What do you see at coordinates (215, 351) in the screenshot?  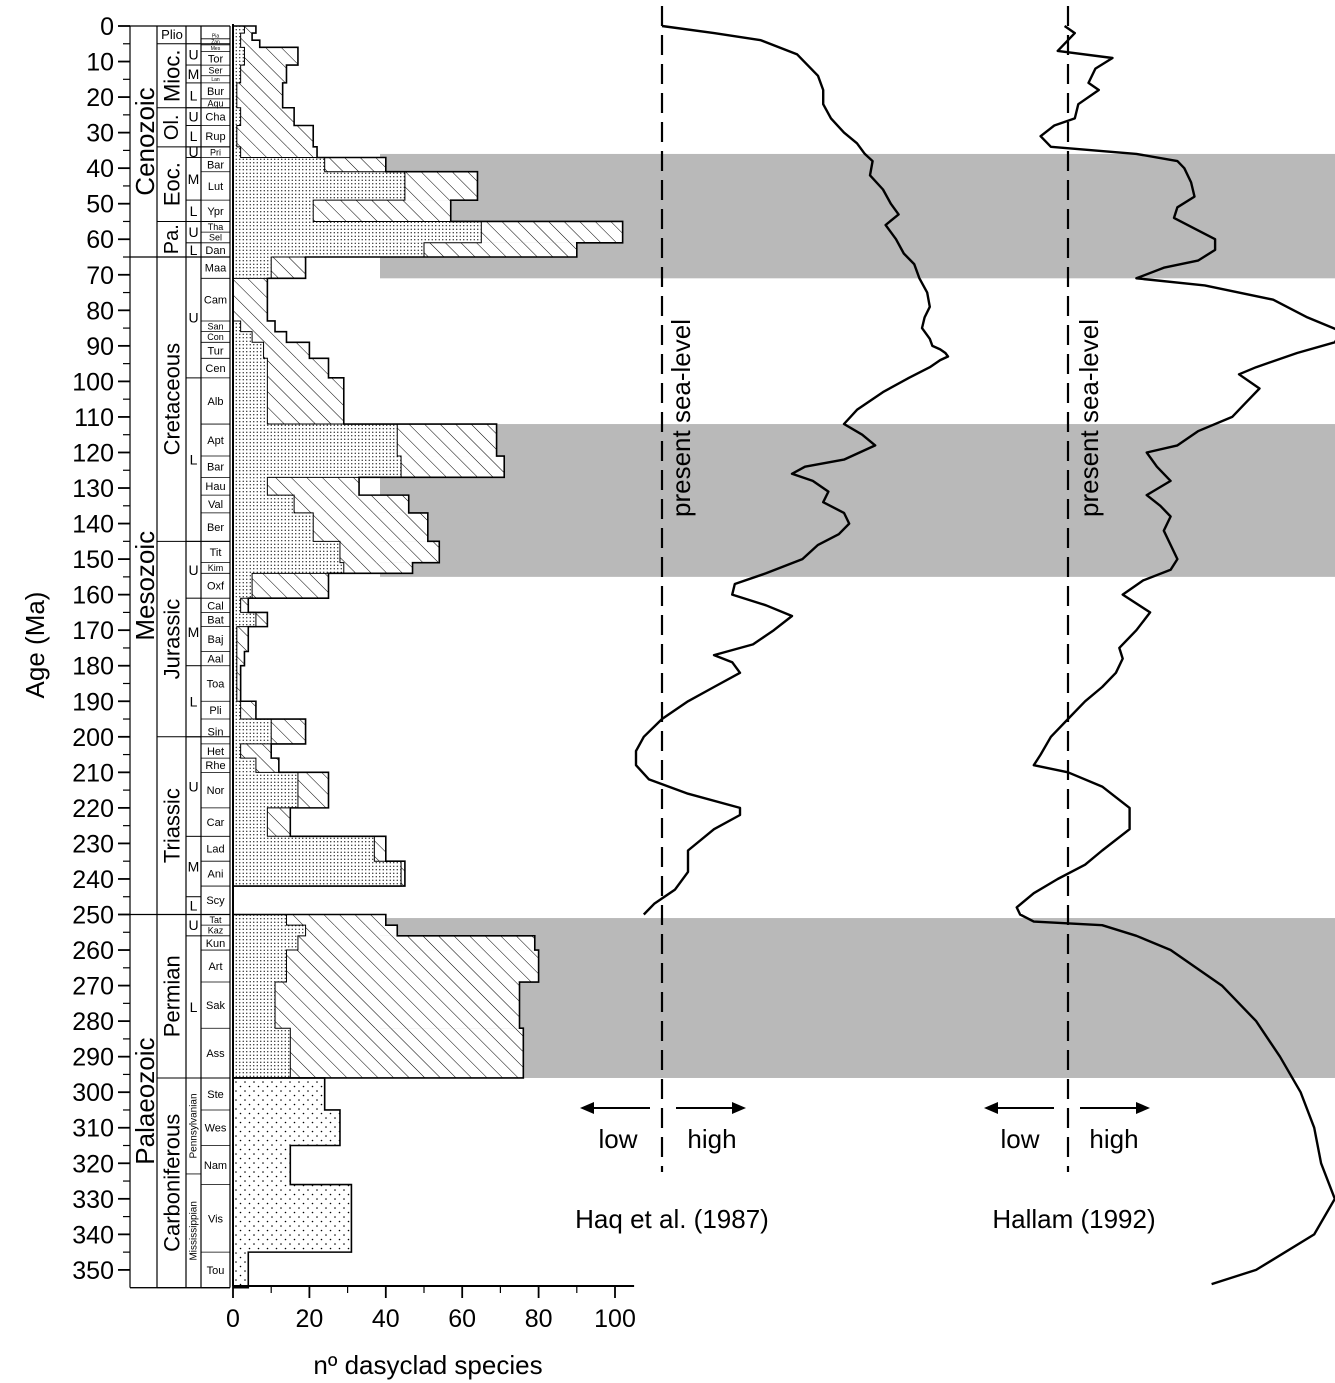 I see `stage-label: Tur` at bounding box center [215, 351].